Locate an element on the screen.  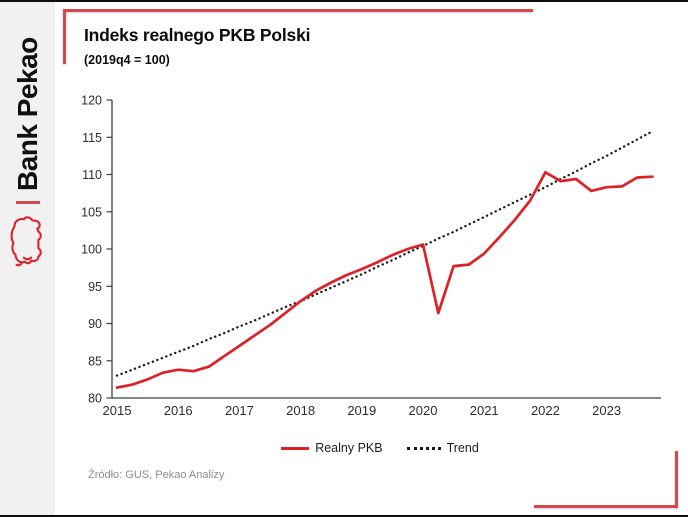
x-tick-label: 2016 is located at coordinates (178, 410).